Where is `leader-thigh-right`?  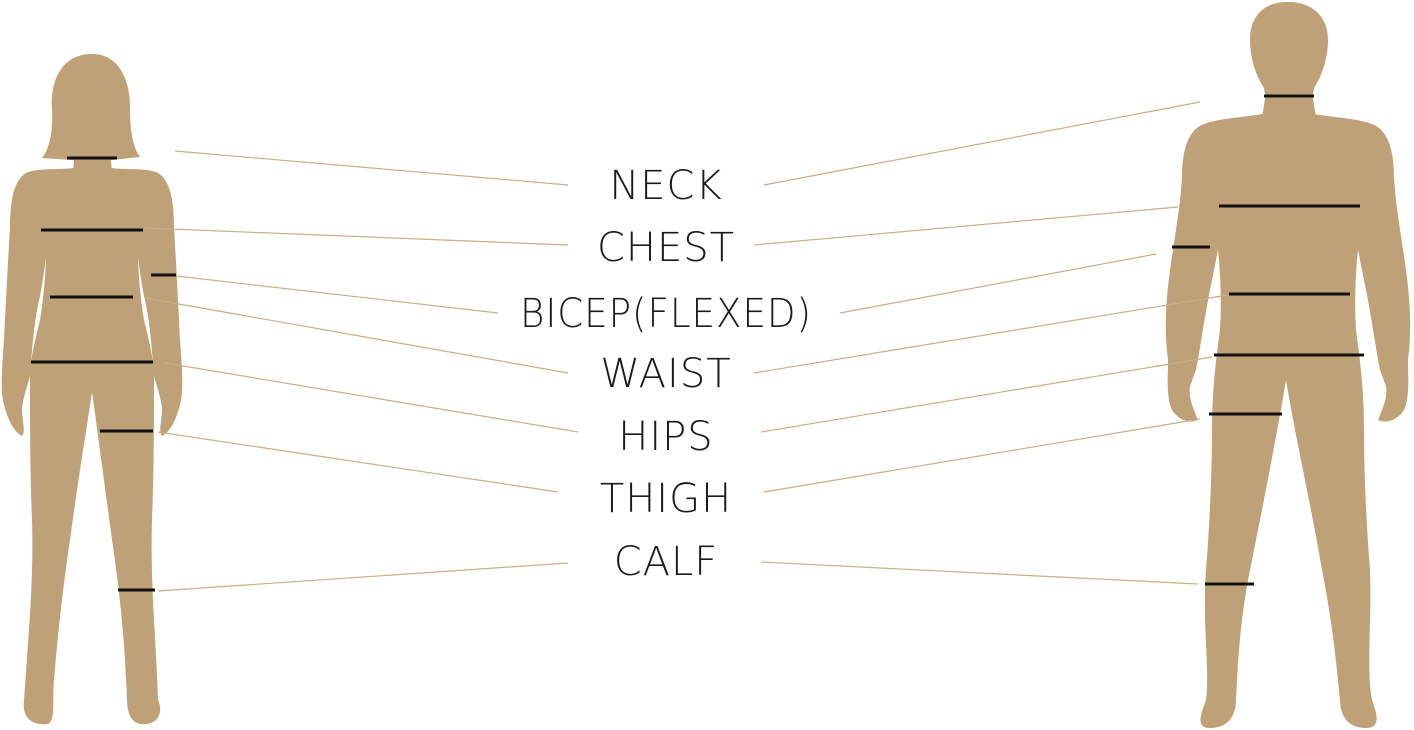
leader-thigh-right is located at coordinates (982, 455).